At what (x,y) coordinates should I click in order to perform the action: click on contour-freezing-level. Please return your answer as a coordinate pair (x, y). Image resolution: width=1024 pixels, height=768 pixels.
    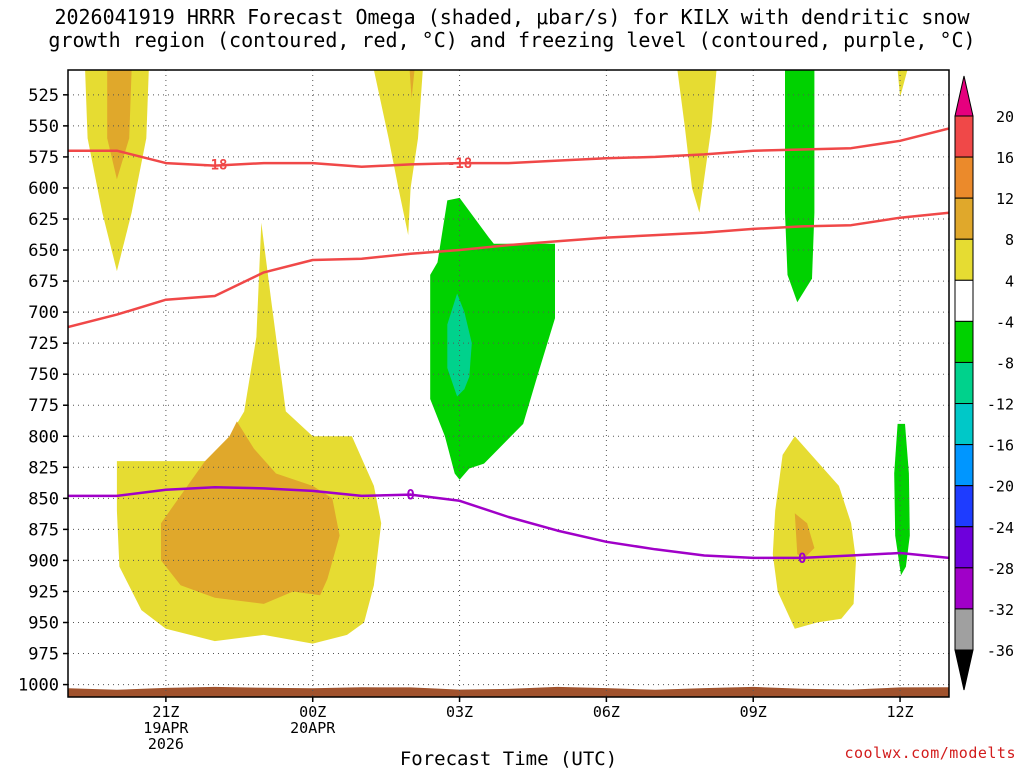
    Looking at the image, I should click on (508, 522).